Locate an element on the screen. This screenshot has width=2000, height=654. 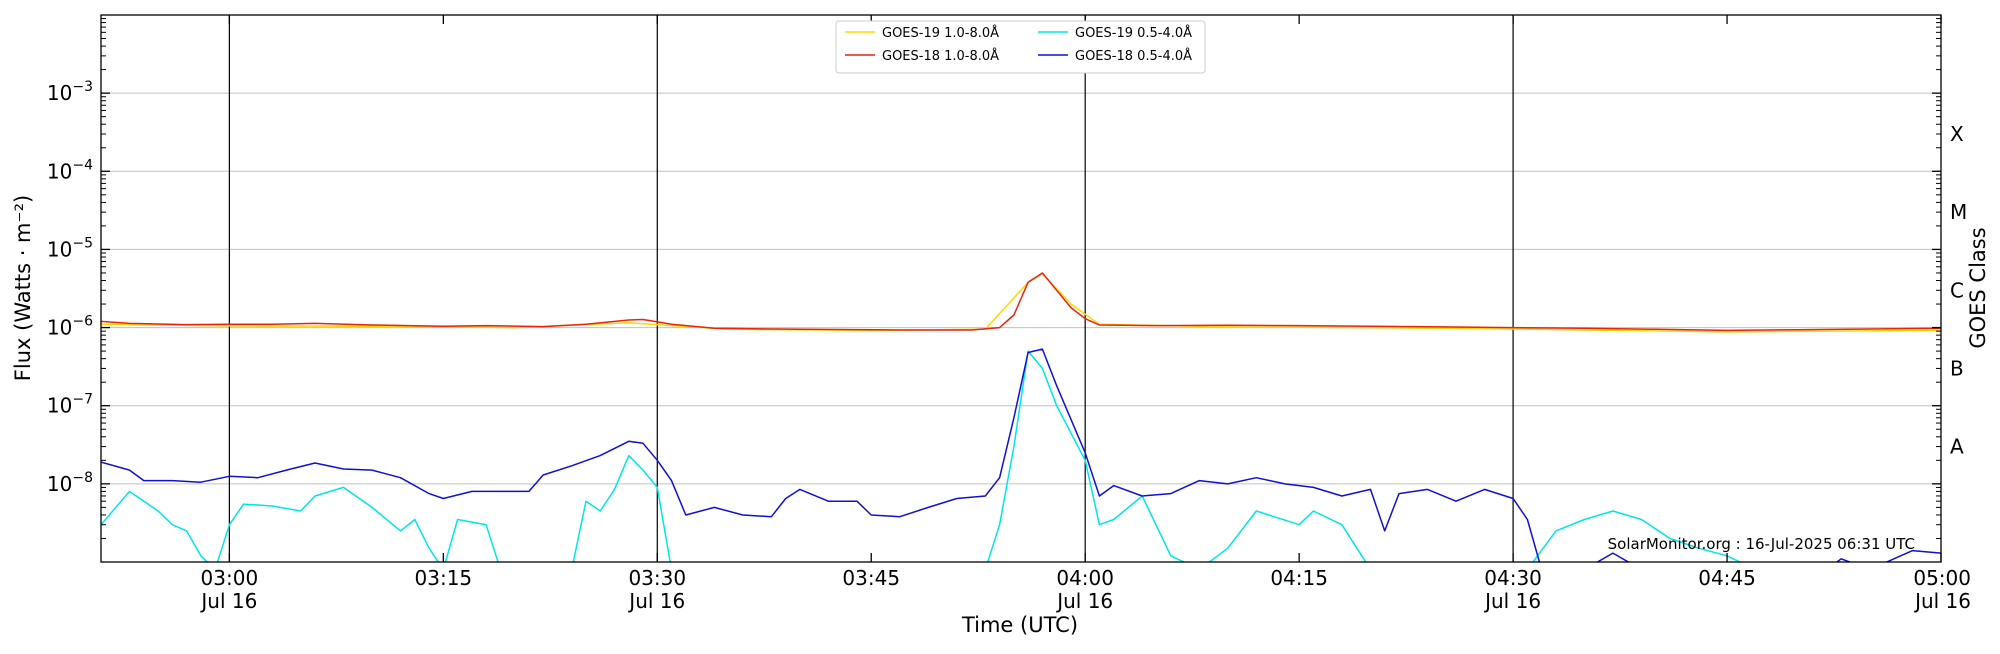
legend-box is located at coordinates (1020, 47).